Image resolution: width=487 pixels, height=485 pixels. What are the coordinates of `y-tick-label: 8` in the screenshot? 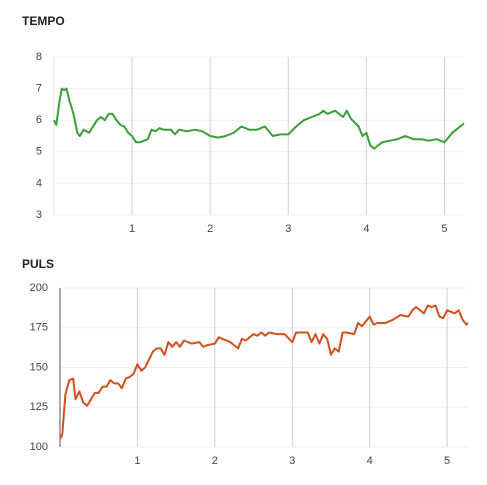 It's located at (39, 57).